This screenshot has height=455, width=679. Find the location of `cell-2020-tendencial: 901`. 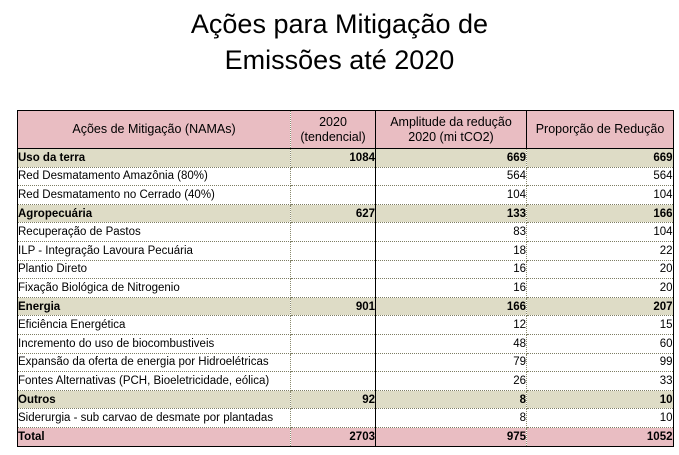

cell-2020-tendencial: 901 is located at coordinates (333, 307).